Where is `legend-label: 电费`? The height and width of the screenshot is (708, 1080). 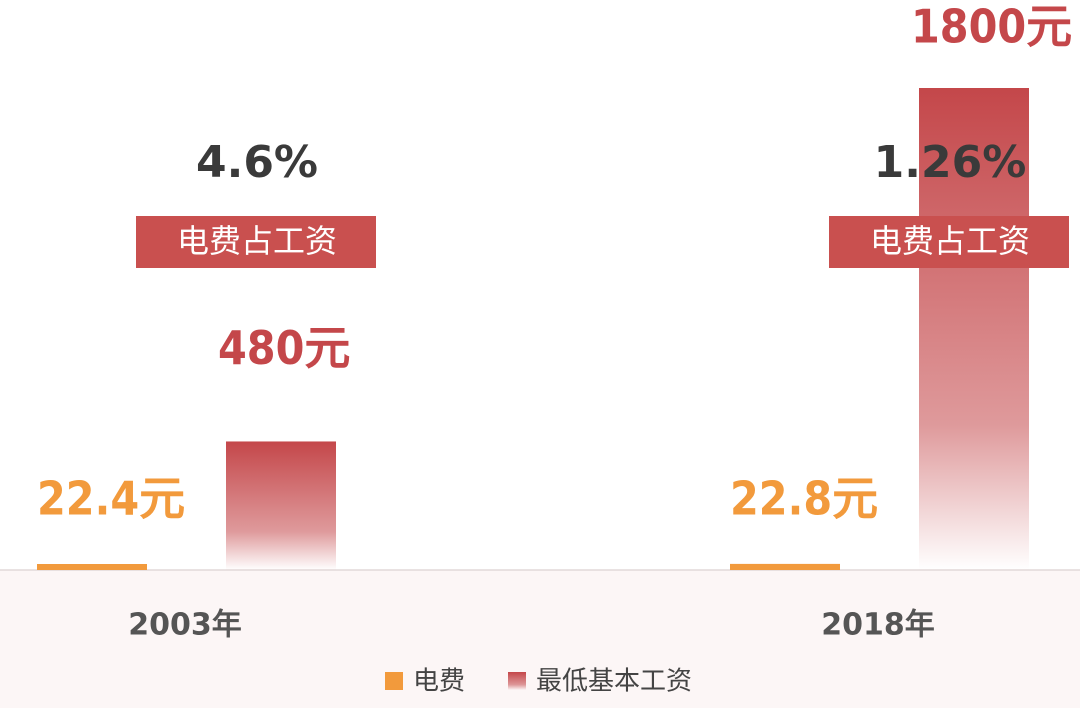 legend-label: 电费 is located at coordinates (439, 682).